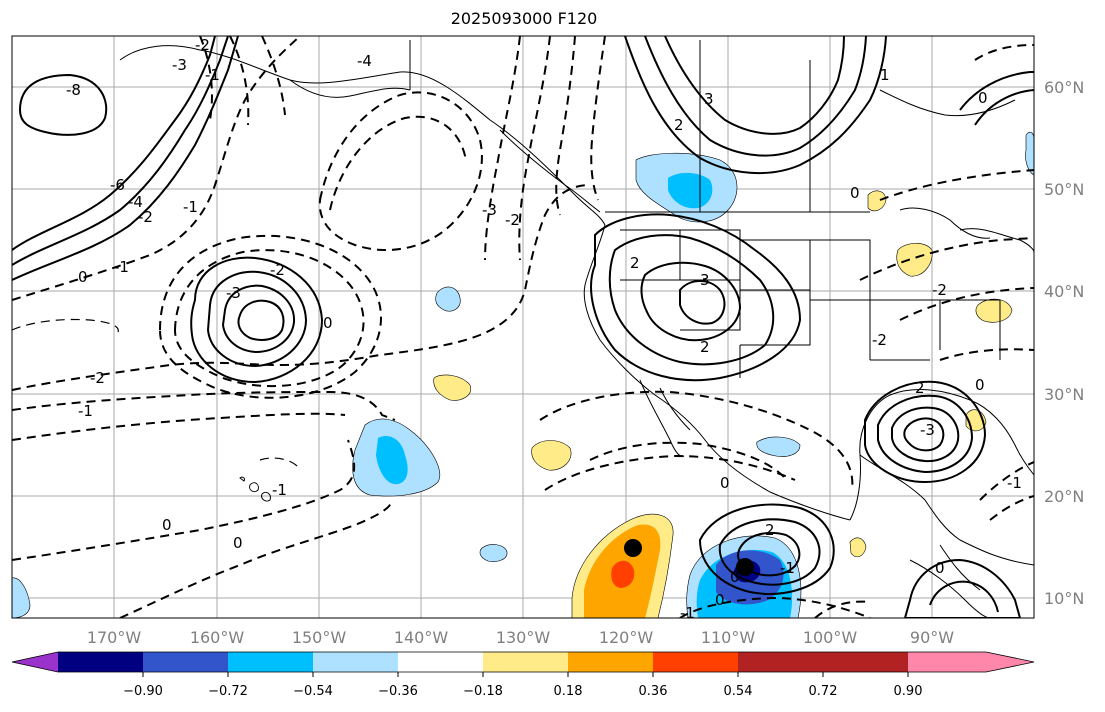 The height and width of the screenshot is (712, 1105). What do you see at coordinates (728, 637) in the screenshot?
I see `lon-label: 110°W` at bounding box center [728, 637].